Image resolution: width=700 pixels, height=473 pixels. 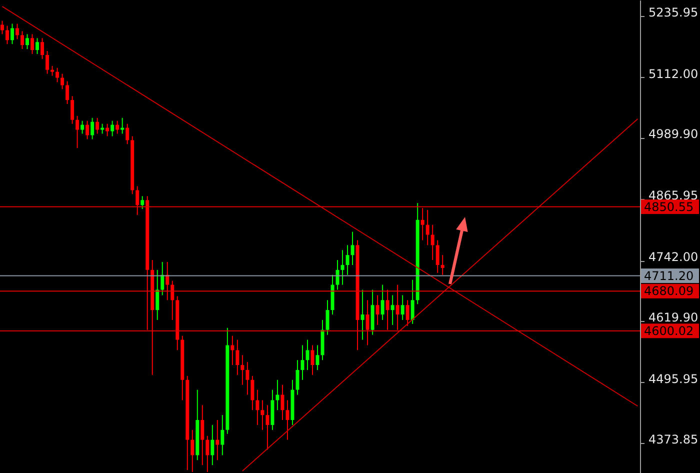 What do you see at coordinates (673, 379) in the screenshot?
I see `y-tick-label: 4495.95` at bounding box center [673, 379].